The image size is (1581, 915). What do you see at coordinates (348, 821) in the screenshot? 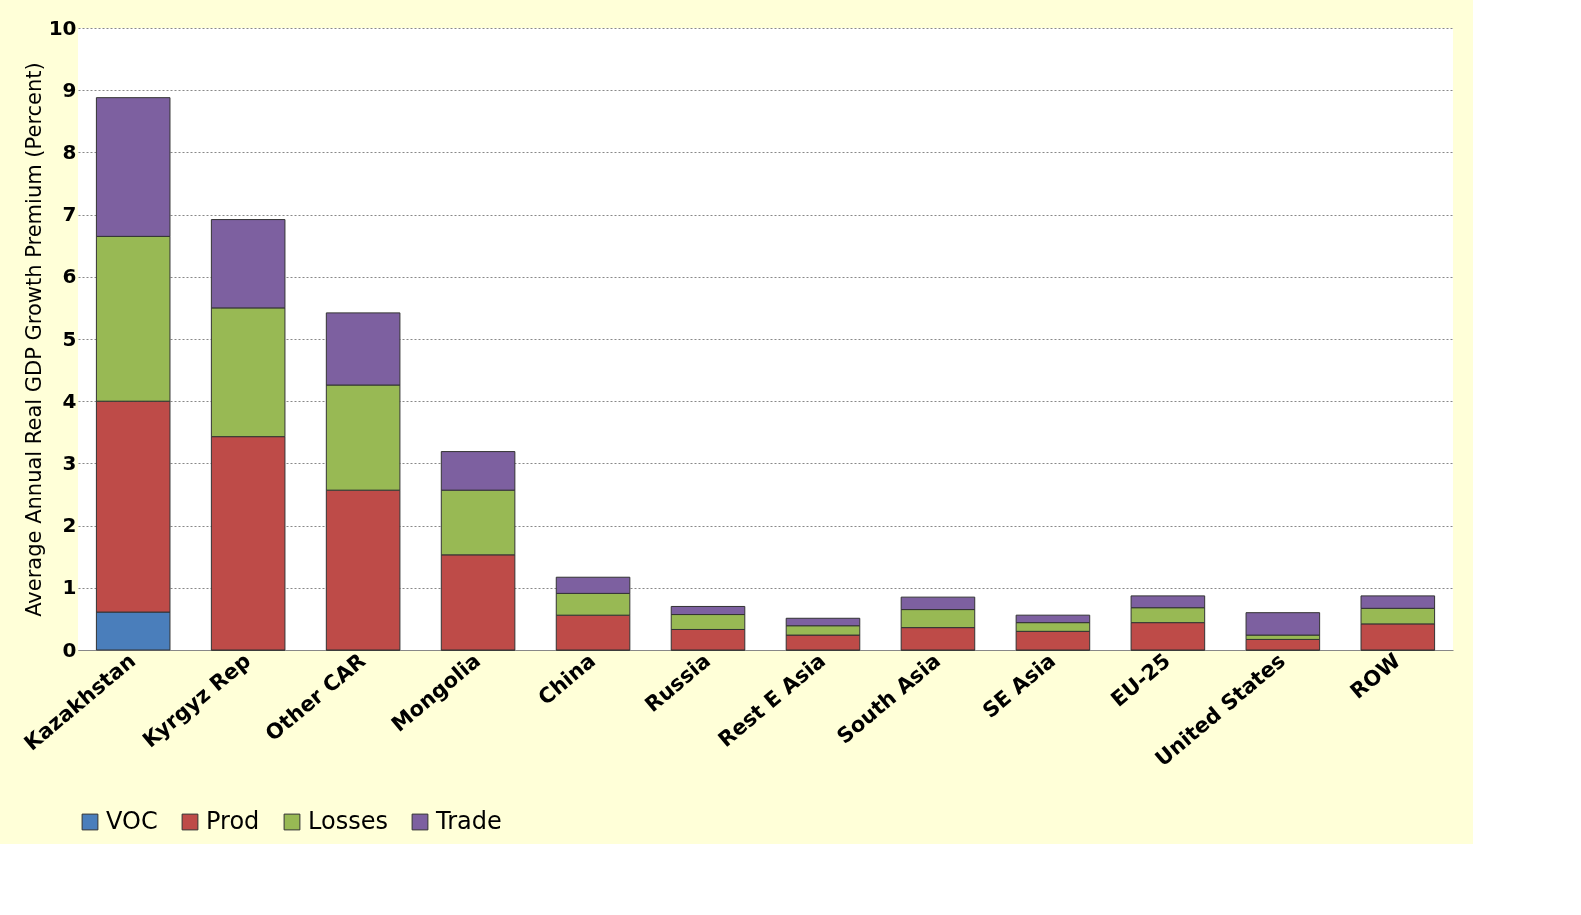
I see `legend-label: Losses` at bounding box center [348, 821].